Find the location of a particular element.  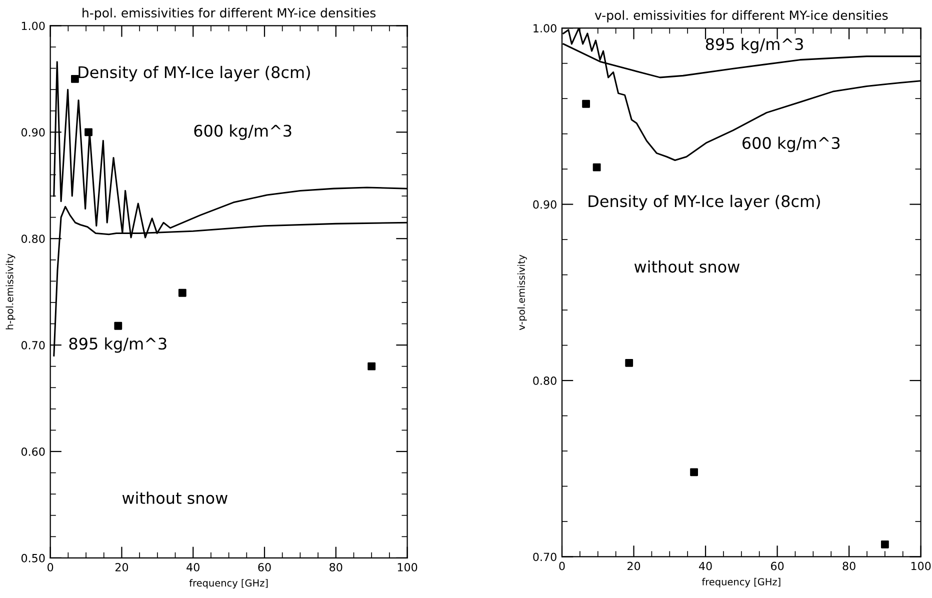

y-tick-label: 0.60 is located at coordinates (33, 451).